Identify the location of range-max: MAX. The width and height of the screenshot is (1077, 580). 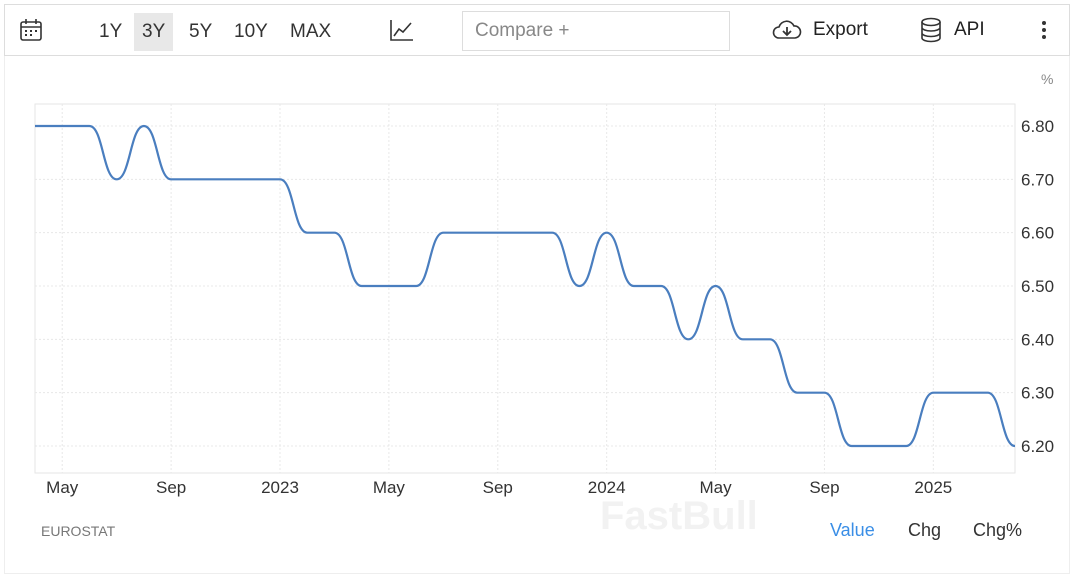
(311, 31).